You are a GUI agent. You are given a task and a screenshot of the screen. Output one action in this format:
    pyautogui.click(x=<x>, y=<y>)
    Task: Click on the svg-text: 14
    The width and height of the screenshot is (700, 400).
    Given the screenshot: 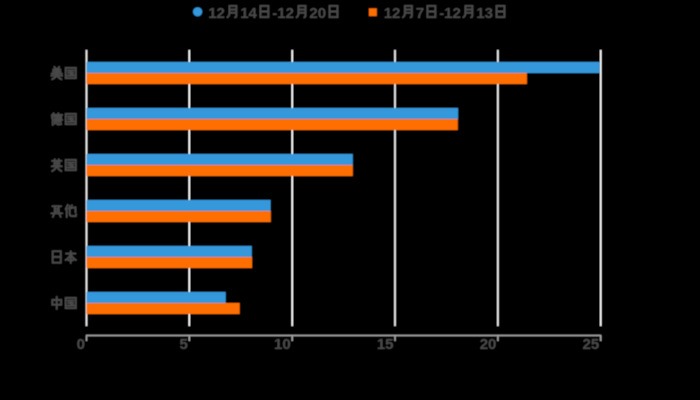 What is the action you would take?
    pyautogui.click(x=248, y=13)
    